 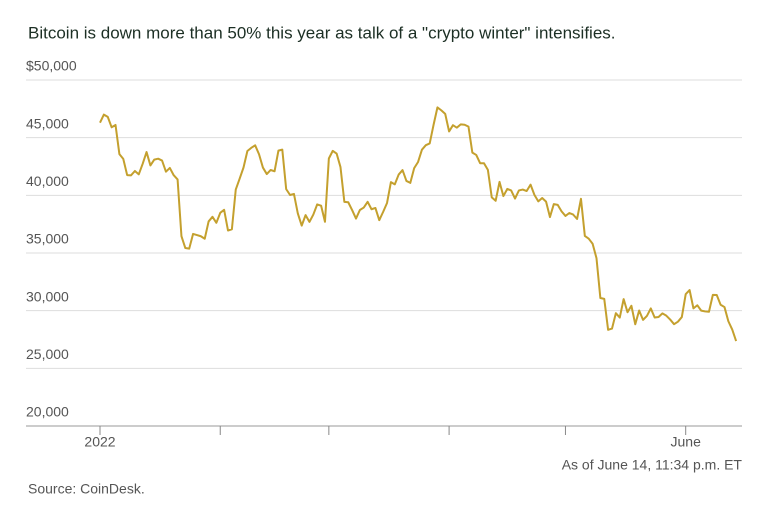 What do you see at coordinates (47, 354) in the screenshot?
I see `y-tick-label: 25,000` at bounding box center [47, 354].